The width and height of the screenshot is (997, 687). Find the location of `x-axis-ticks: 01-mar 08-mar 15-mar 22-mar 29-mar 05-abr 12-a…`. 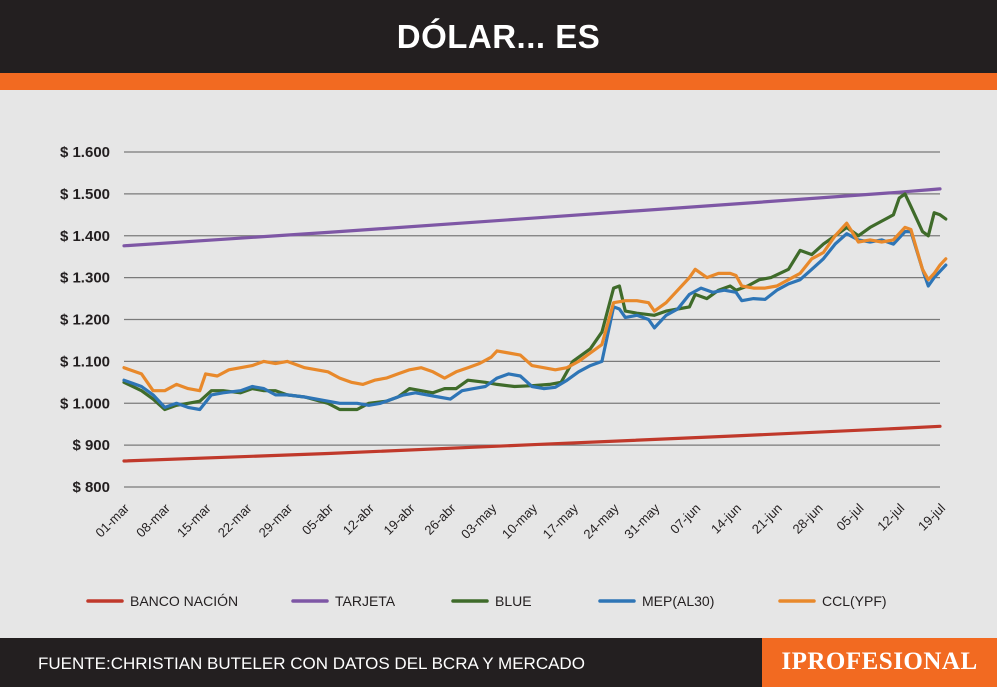

x-axis-ticks: 01-mar 08-mar 15-mar 22-mar 29-mar 05-abr 12-a… is located at coordinates (520, 521).